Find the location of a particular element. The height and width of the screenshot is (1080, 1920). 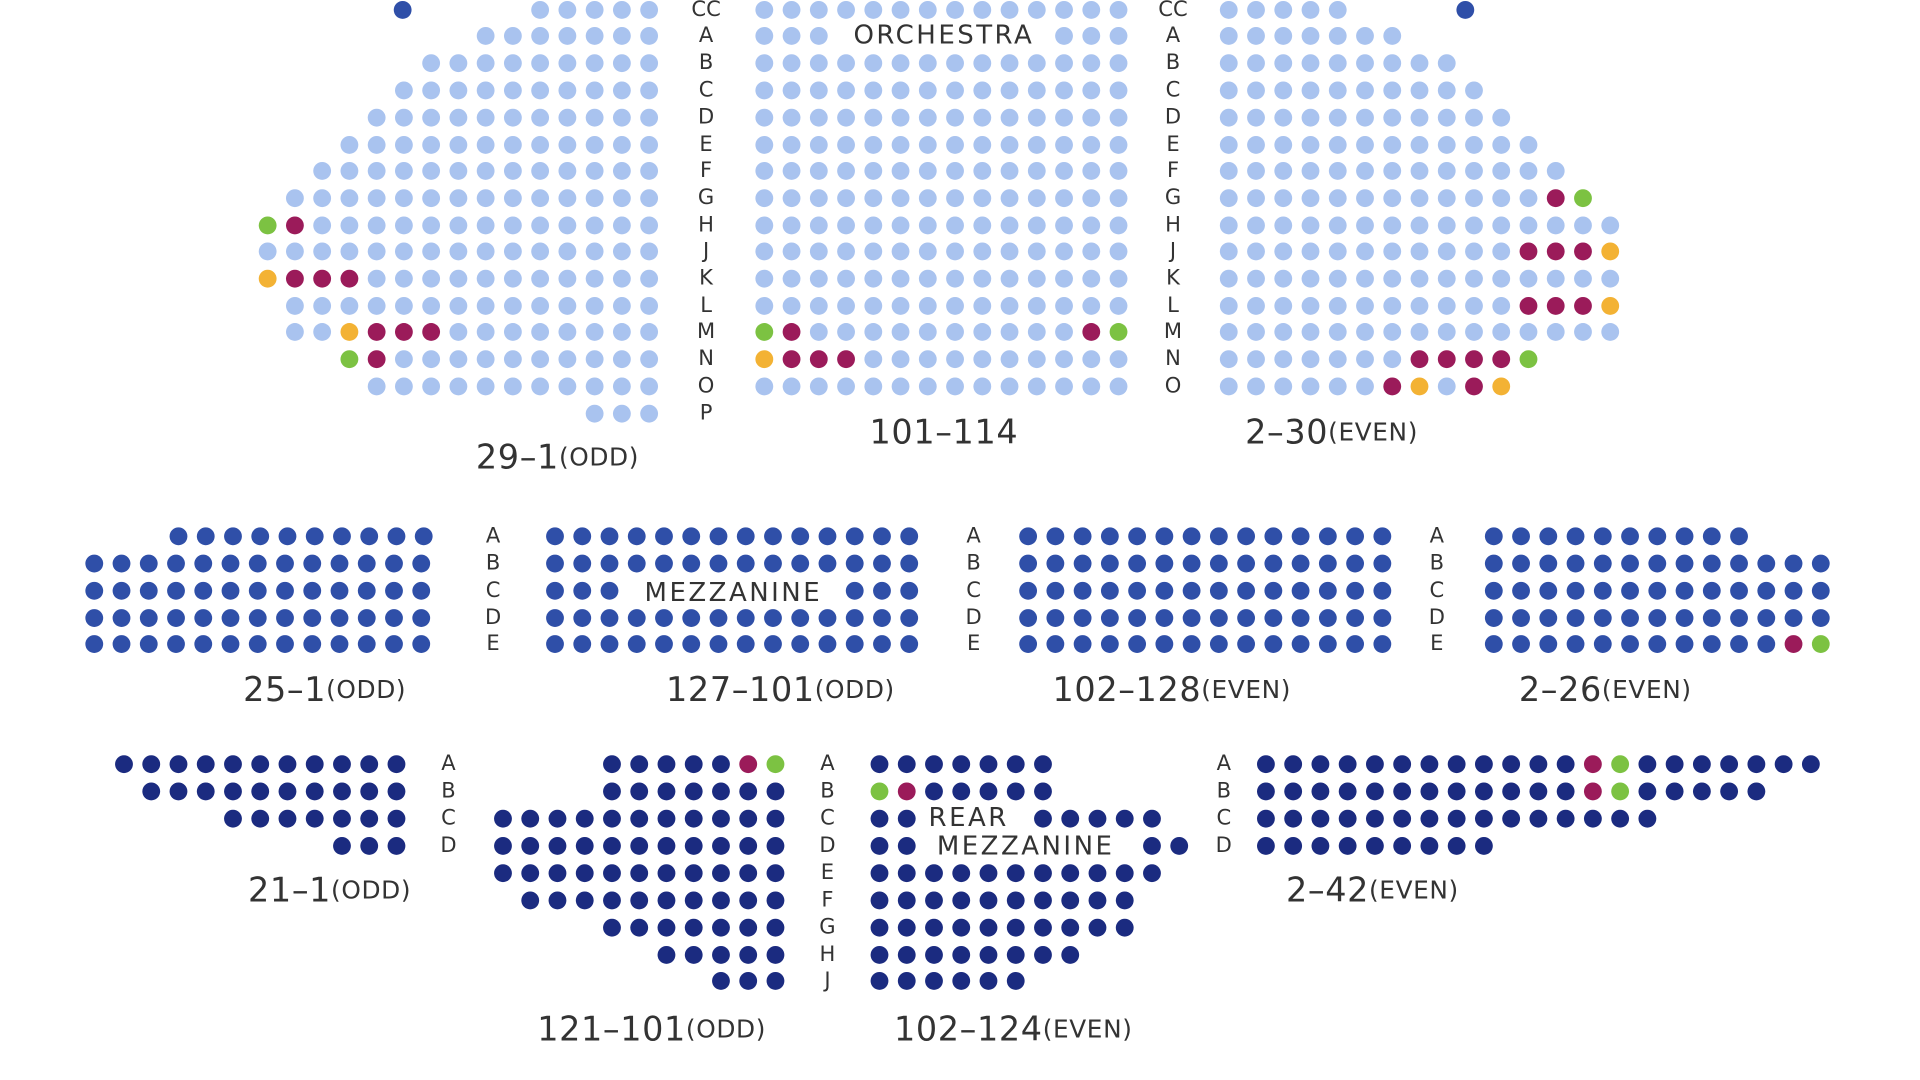

row-label: F is located at coordinates (1173, 169).